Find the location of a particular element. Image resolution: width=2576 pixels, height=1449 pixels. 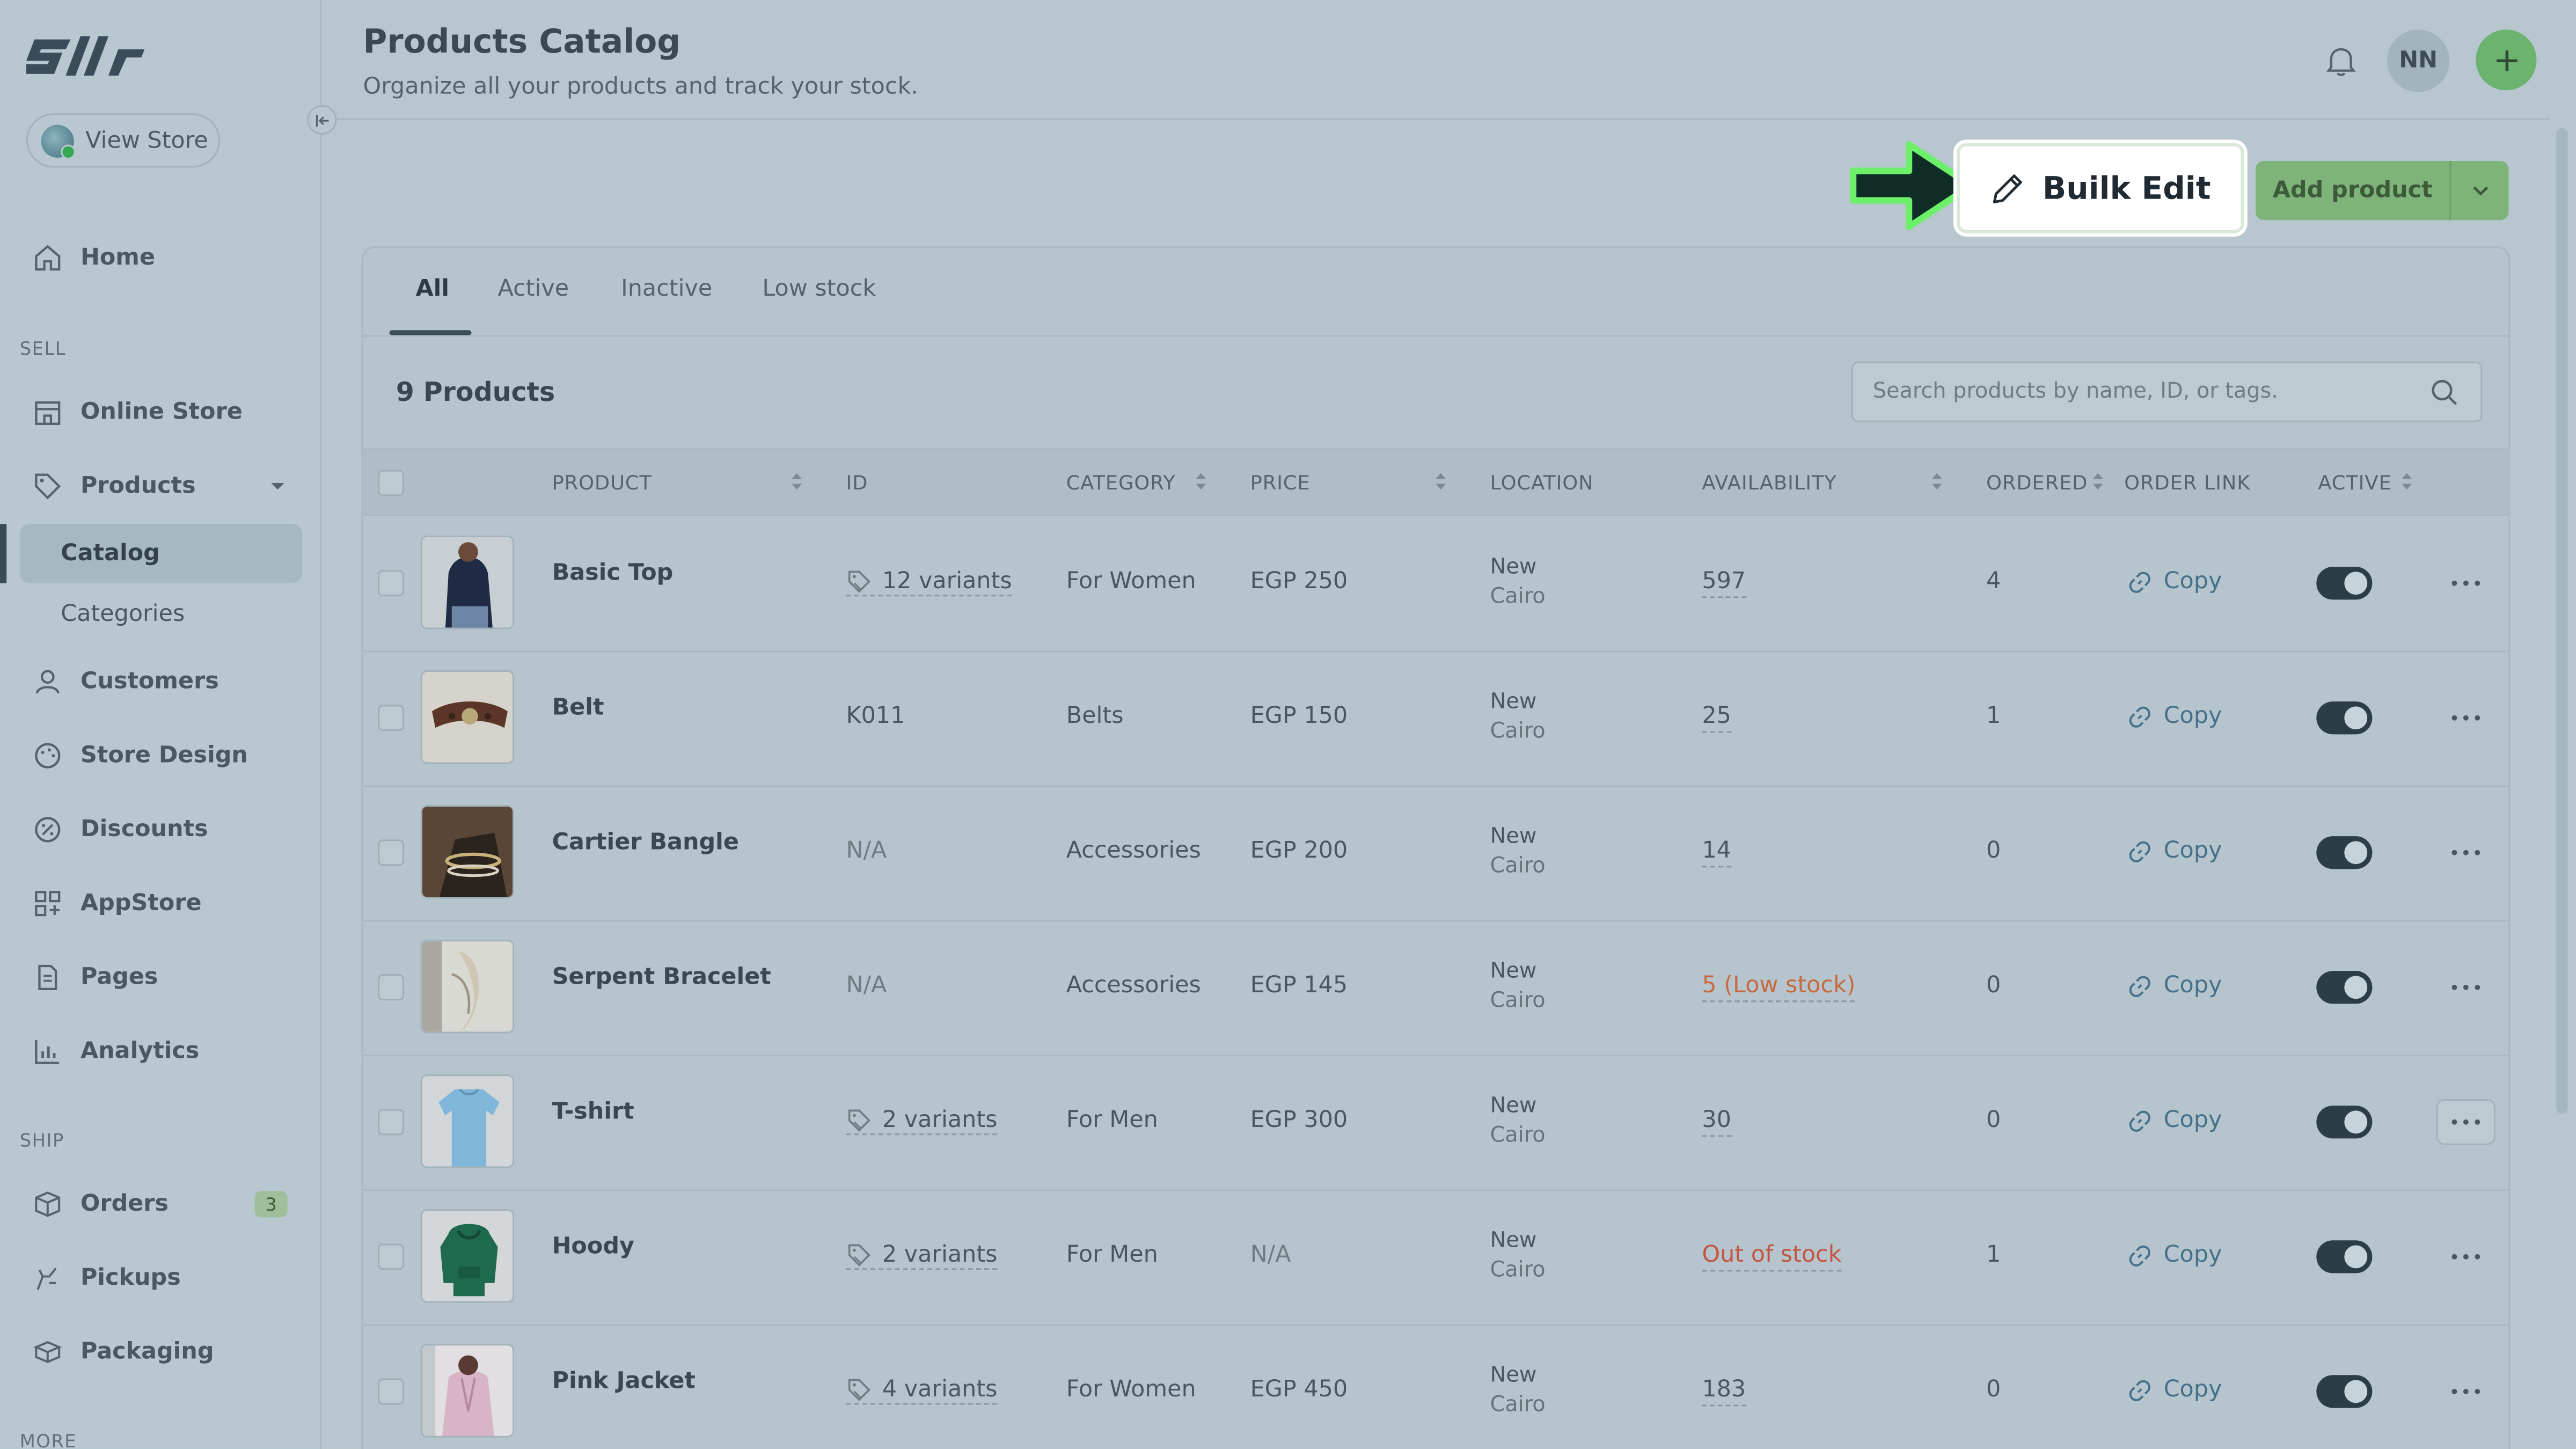

product-id-cell: 4 variants is located at coordinates (922, 1391).